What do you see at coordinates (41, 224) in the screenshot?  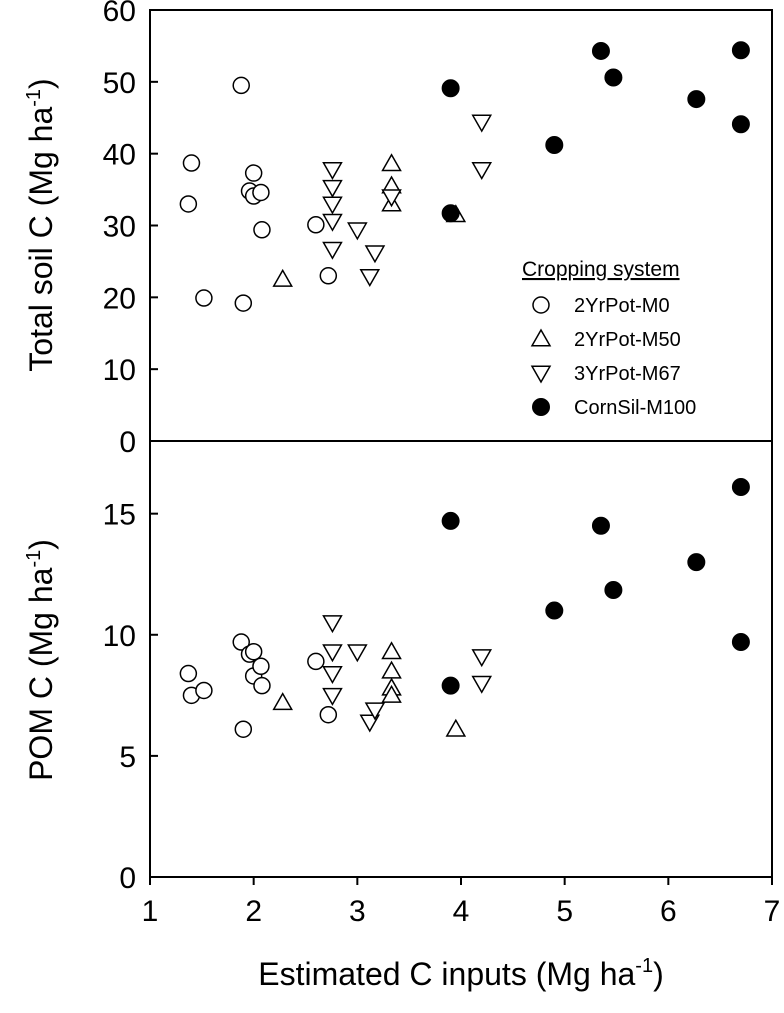 I see `top-y-axis-title: Total soil C (Mg ha-1)` at bounding box center [41, 224].